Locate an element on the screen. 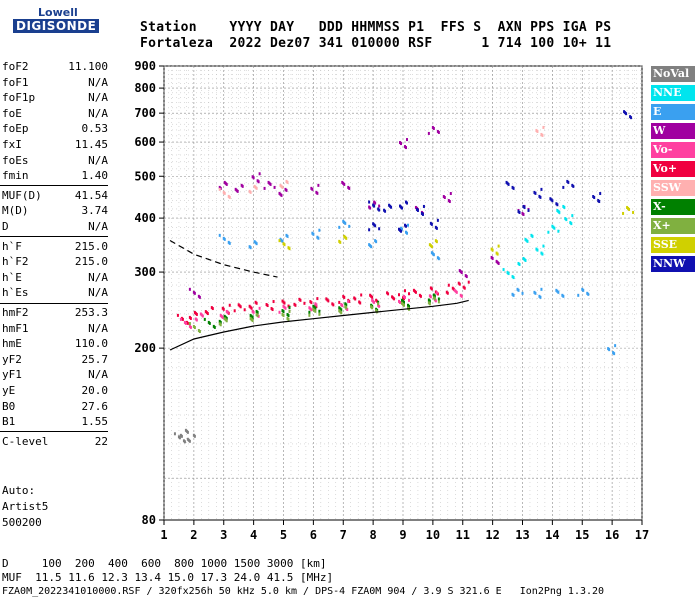  param-row-clevel: C-level 22 is located at coordinates (55, 442).